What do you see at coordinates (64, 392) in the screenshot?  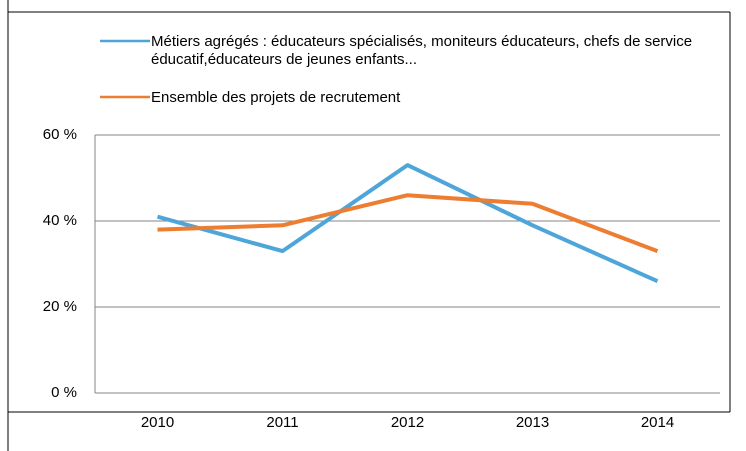 I see `y-tick-label: 0 %` at bounding box center [64, 392].